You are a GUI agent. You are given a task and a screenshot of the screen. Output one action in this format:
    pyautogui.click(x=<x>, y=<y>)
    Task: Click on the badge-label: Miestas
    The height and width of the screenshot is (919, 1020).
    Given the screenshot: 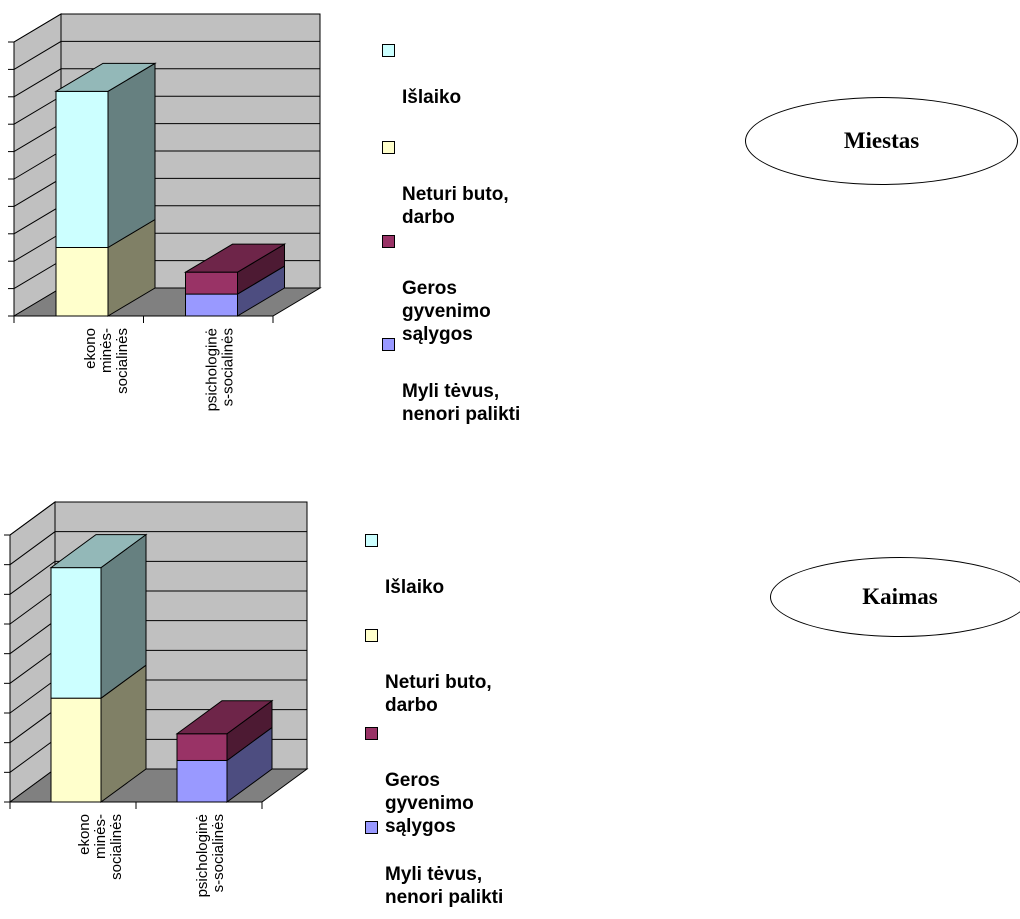 What is the action you would take?
    pyautogui.click(x=881, y=140)
    